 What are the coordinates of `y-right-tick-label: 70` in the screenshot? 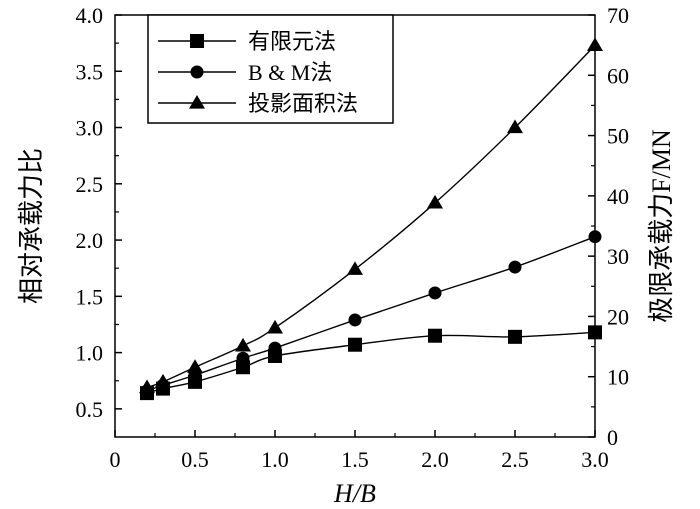 It's located at (618, 15).